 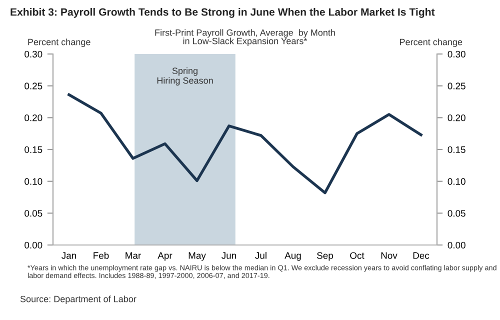 What do you see at coordinates (457, 54) in the screenshot?
I see `y2-tick-label: 0.30` at bounding box center [457, 54].